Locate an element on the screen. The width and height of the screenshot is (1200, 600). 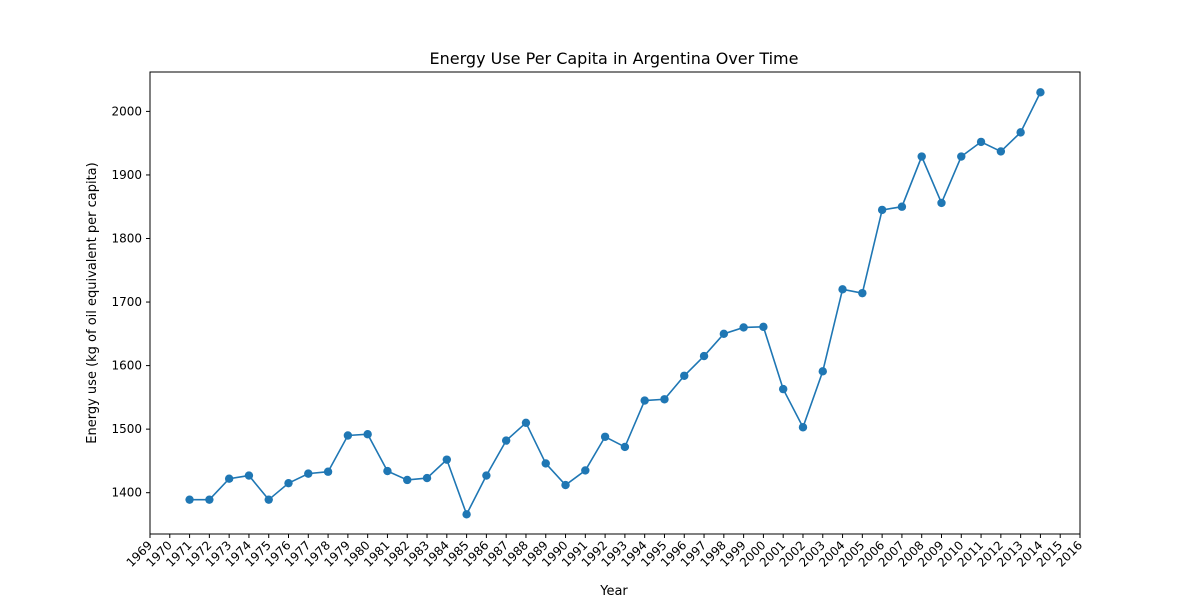
y-tick-label: 2000 is located at coordinates (126, 111).